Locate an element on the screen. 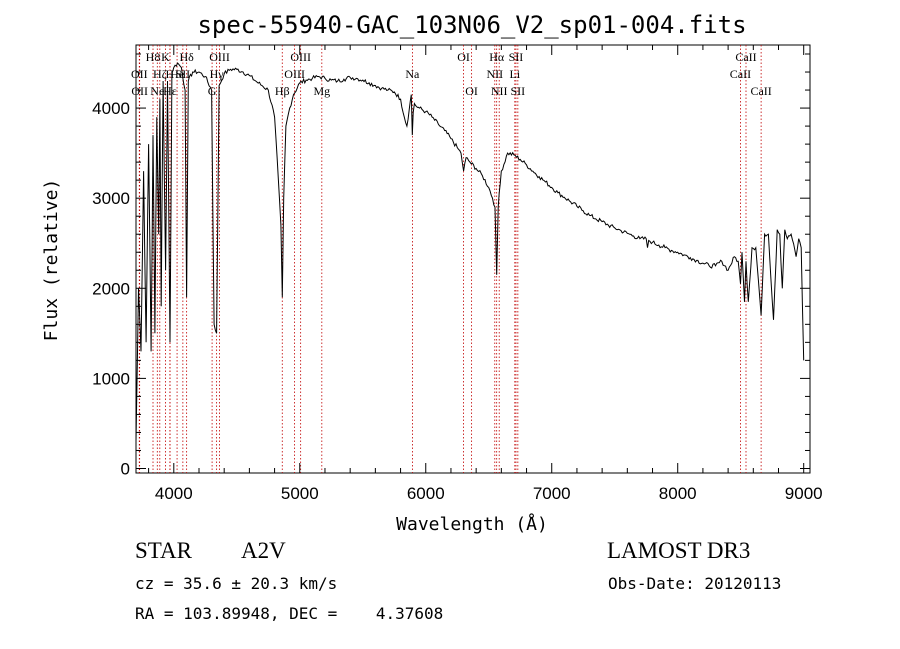 Image resolution: width=900 pixels, height=649 pixels. spectral-line-label: Ne is located at coordinates (157, 91).